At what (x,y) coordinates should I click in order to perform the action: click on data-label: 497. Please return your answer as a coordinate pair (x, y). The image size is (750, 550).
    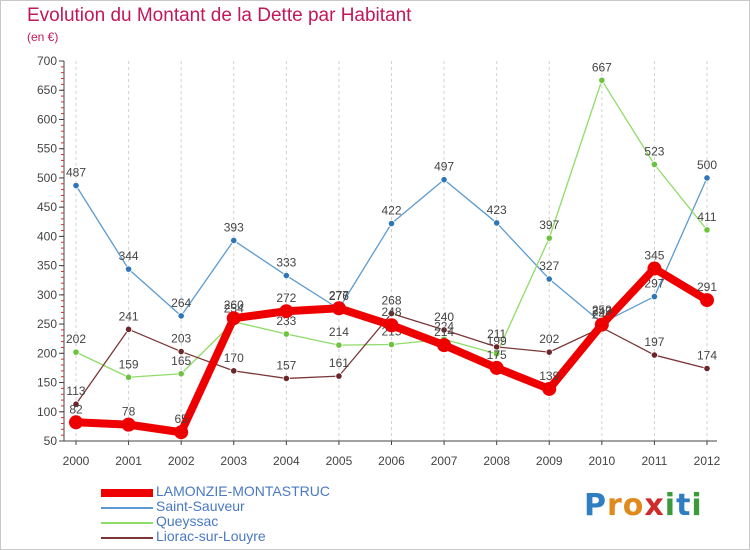
    Looking at the image, I should click on (444, 167).